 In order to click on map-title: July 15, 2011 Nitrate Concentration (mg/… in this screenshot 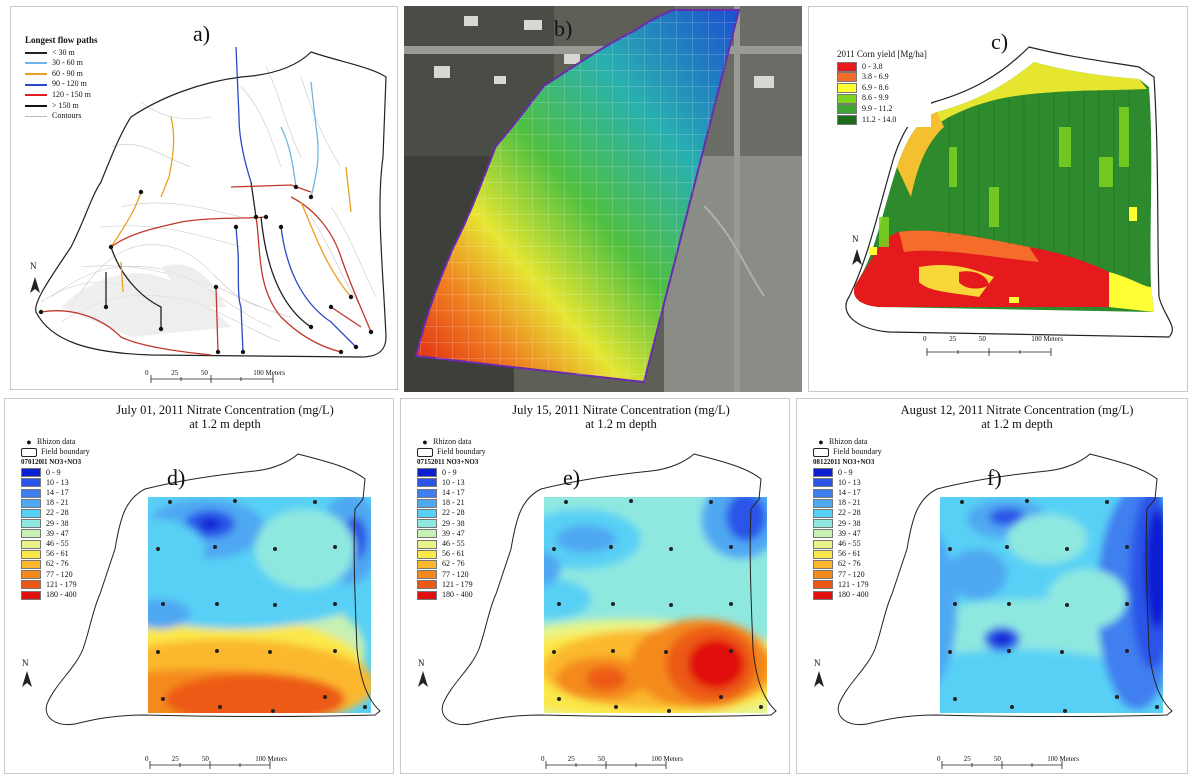, I will do `click(620, 417)`.